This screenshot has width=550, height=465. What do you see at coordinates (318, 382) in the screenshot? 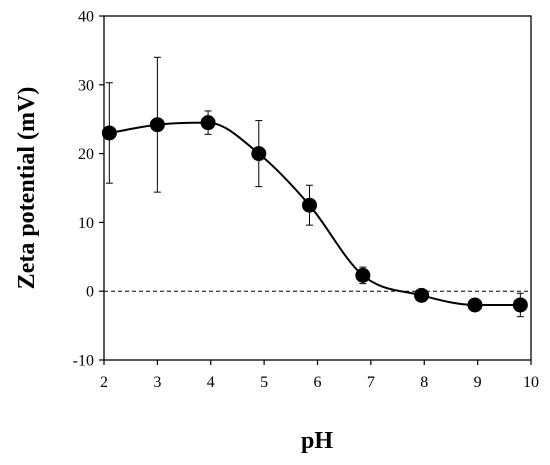
I see `x-tick-label: 6` at bounding box center [318, 382].